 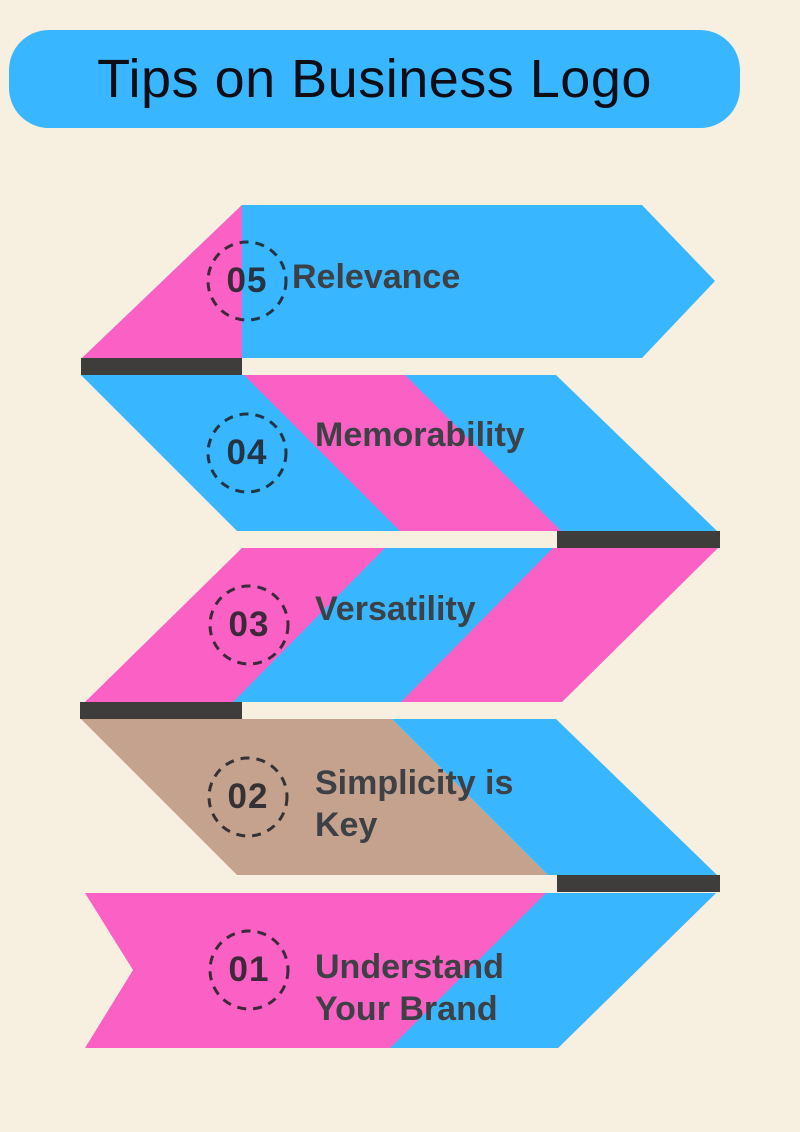 I want to click on step-number-1: 01, so click(x=249, y=969).